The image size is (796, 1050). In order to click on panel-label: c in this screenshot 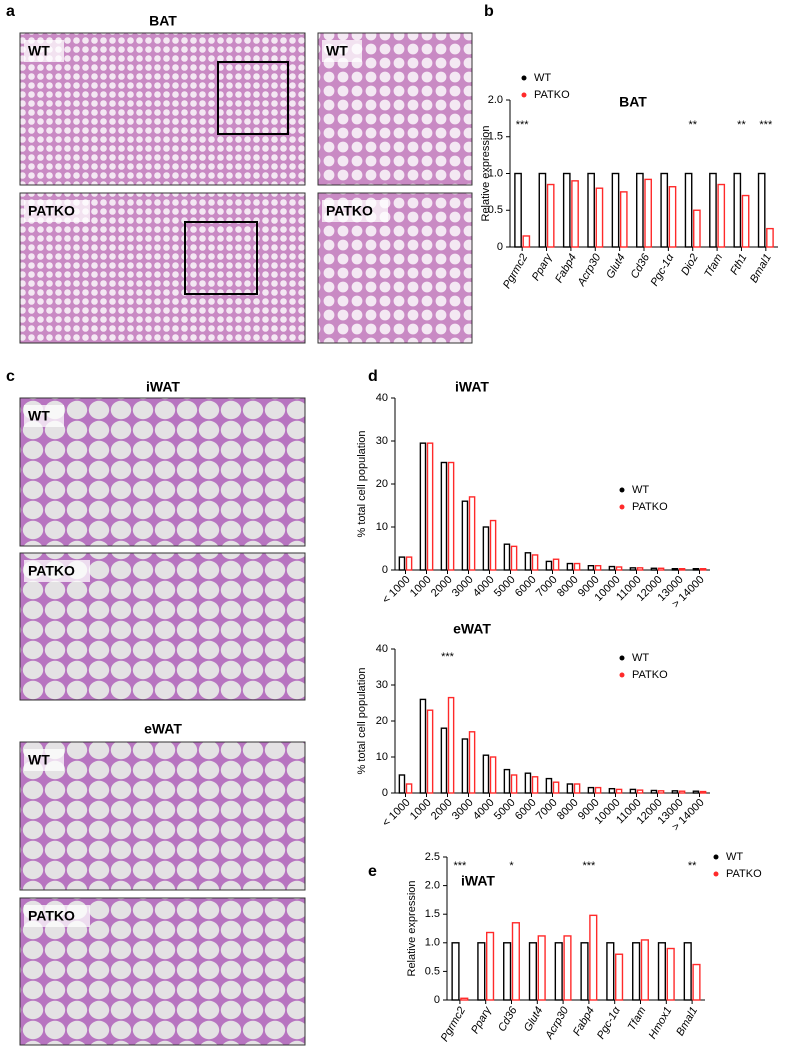, I will do `click(10, 376)`.